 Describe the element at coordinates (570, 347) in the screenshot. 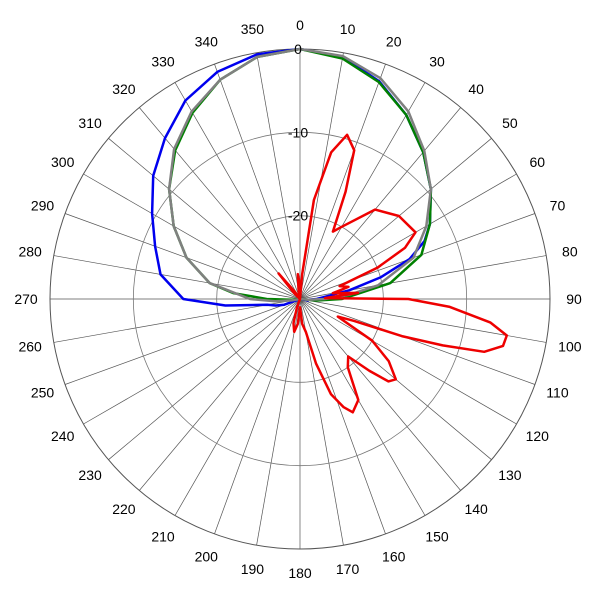

I see `angle-tick-label: 100` at that location.